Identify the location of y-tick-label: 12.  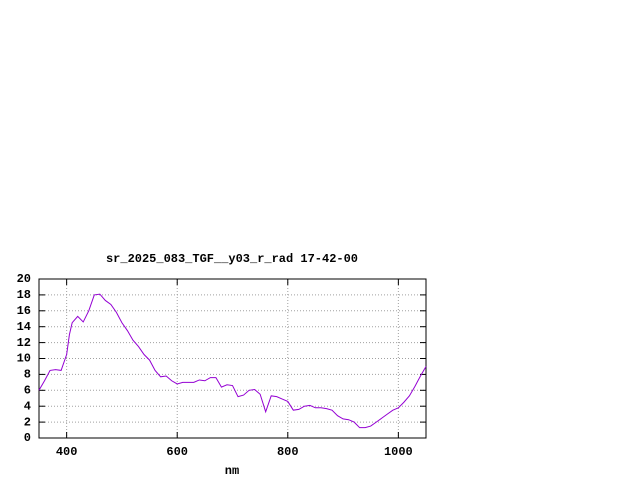
(24, 343).